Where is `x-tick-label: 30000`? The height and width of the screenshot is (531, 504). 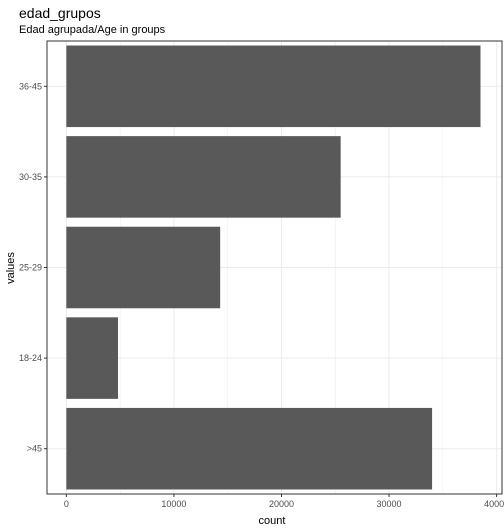
x-tick-label: 30000 is located at coordinates (389, 504).